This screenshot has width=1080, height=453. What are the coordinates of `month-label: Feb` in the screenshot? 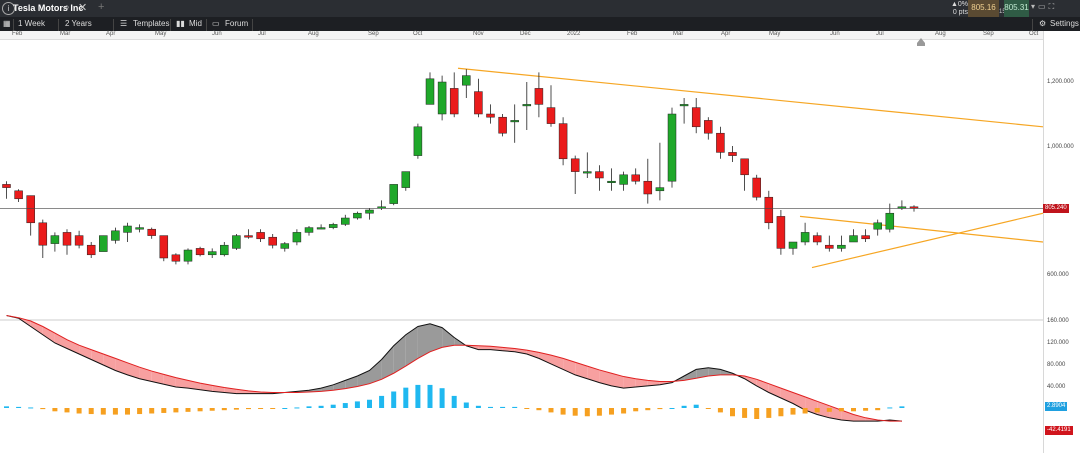 It's located at (632, 34).